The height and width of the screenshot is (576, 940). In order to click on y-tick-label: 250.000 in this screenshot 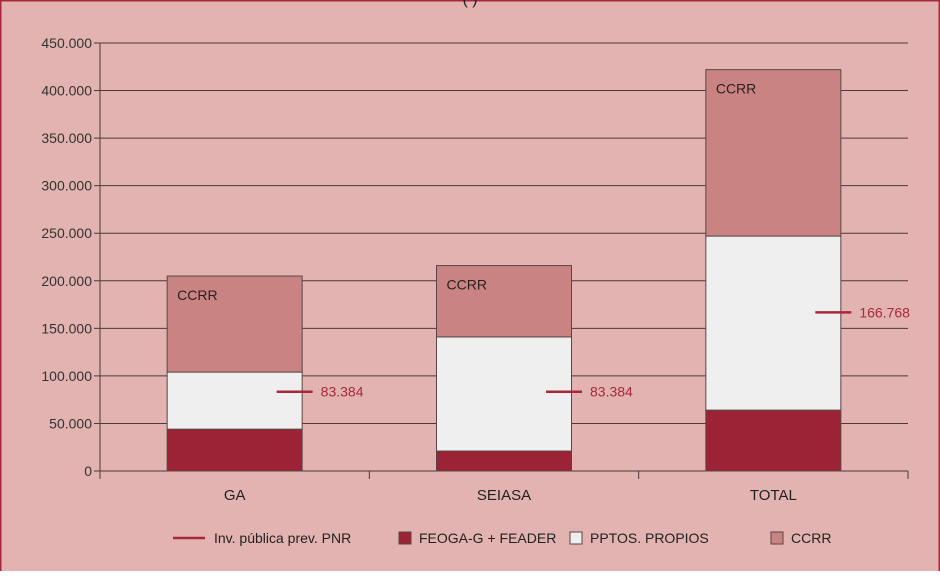, I will do `click(66, 233)`.